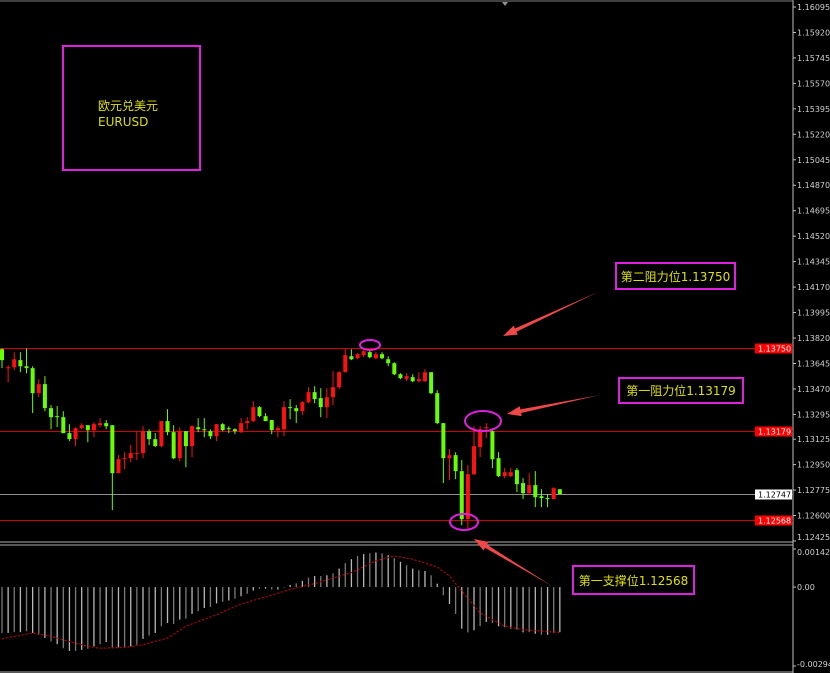  Describe the element at coordinates (813, 58) in the screenshot. I see `price-tick-label: 1.15745` at that location.